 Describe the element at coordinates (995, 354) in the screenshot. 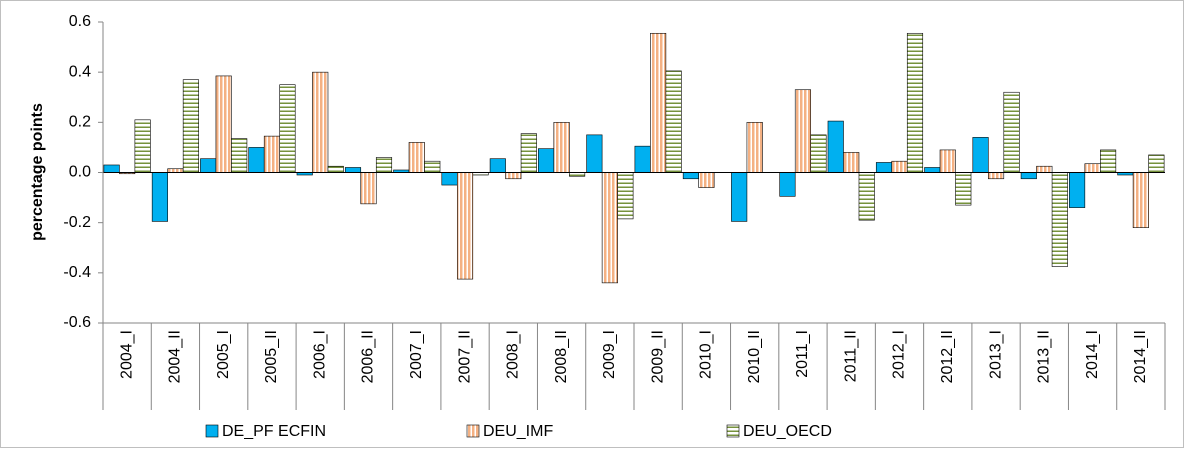

I see `x-tick-label: 2013_I` at that location.